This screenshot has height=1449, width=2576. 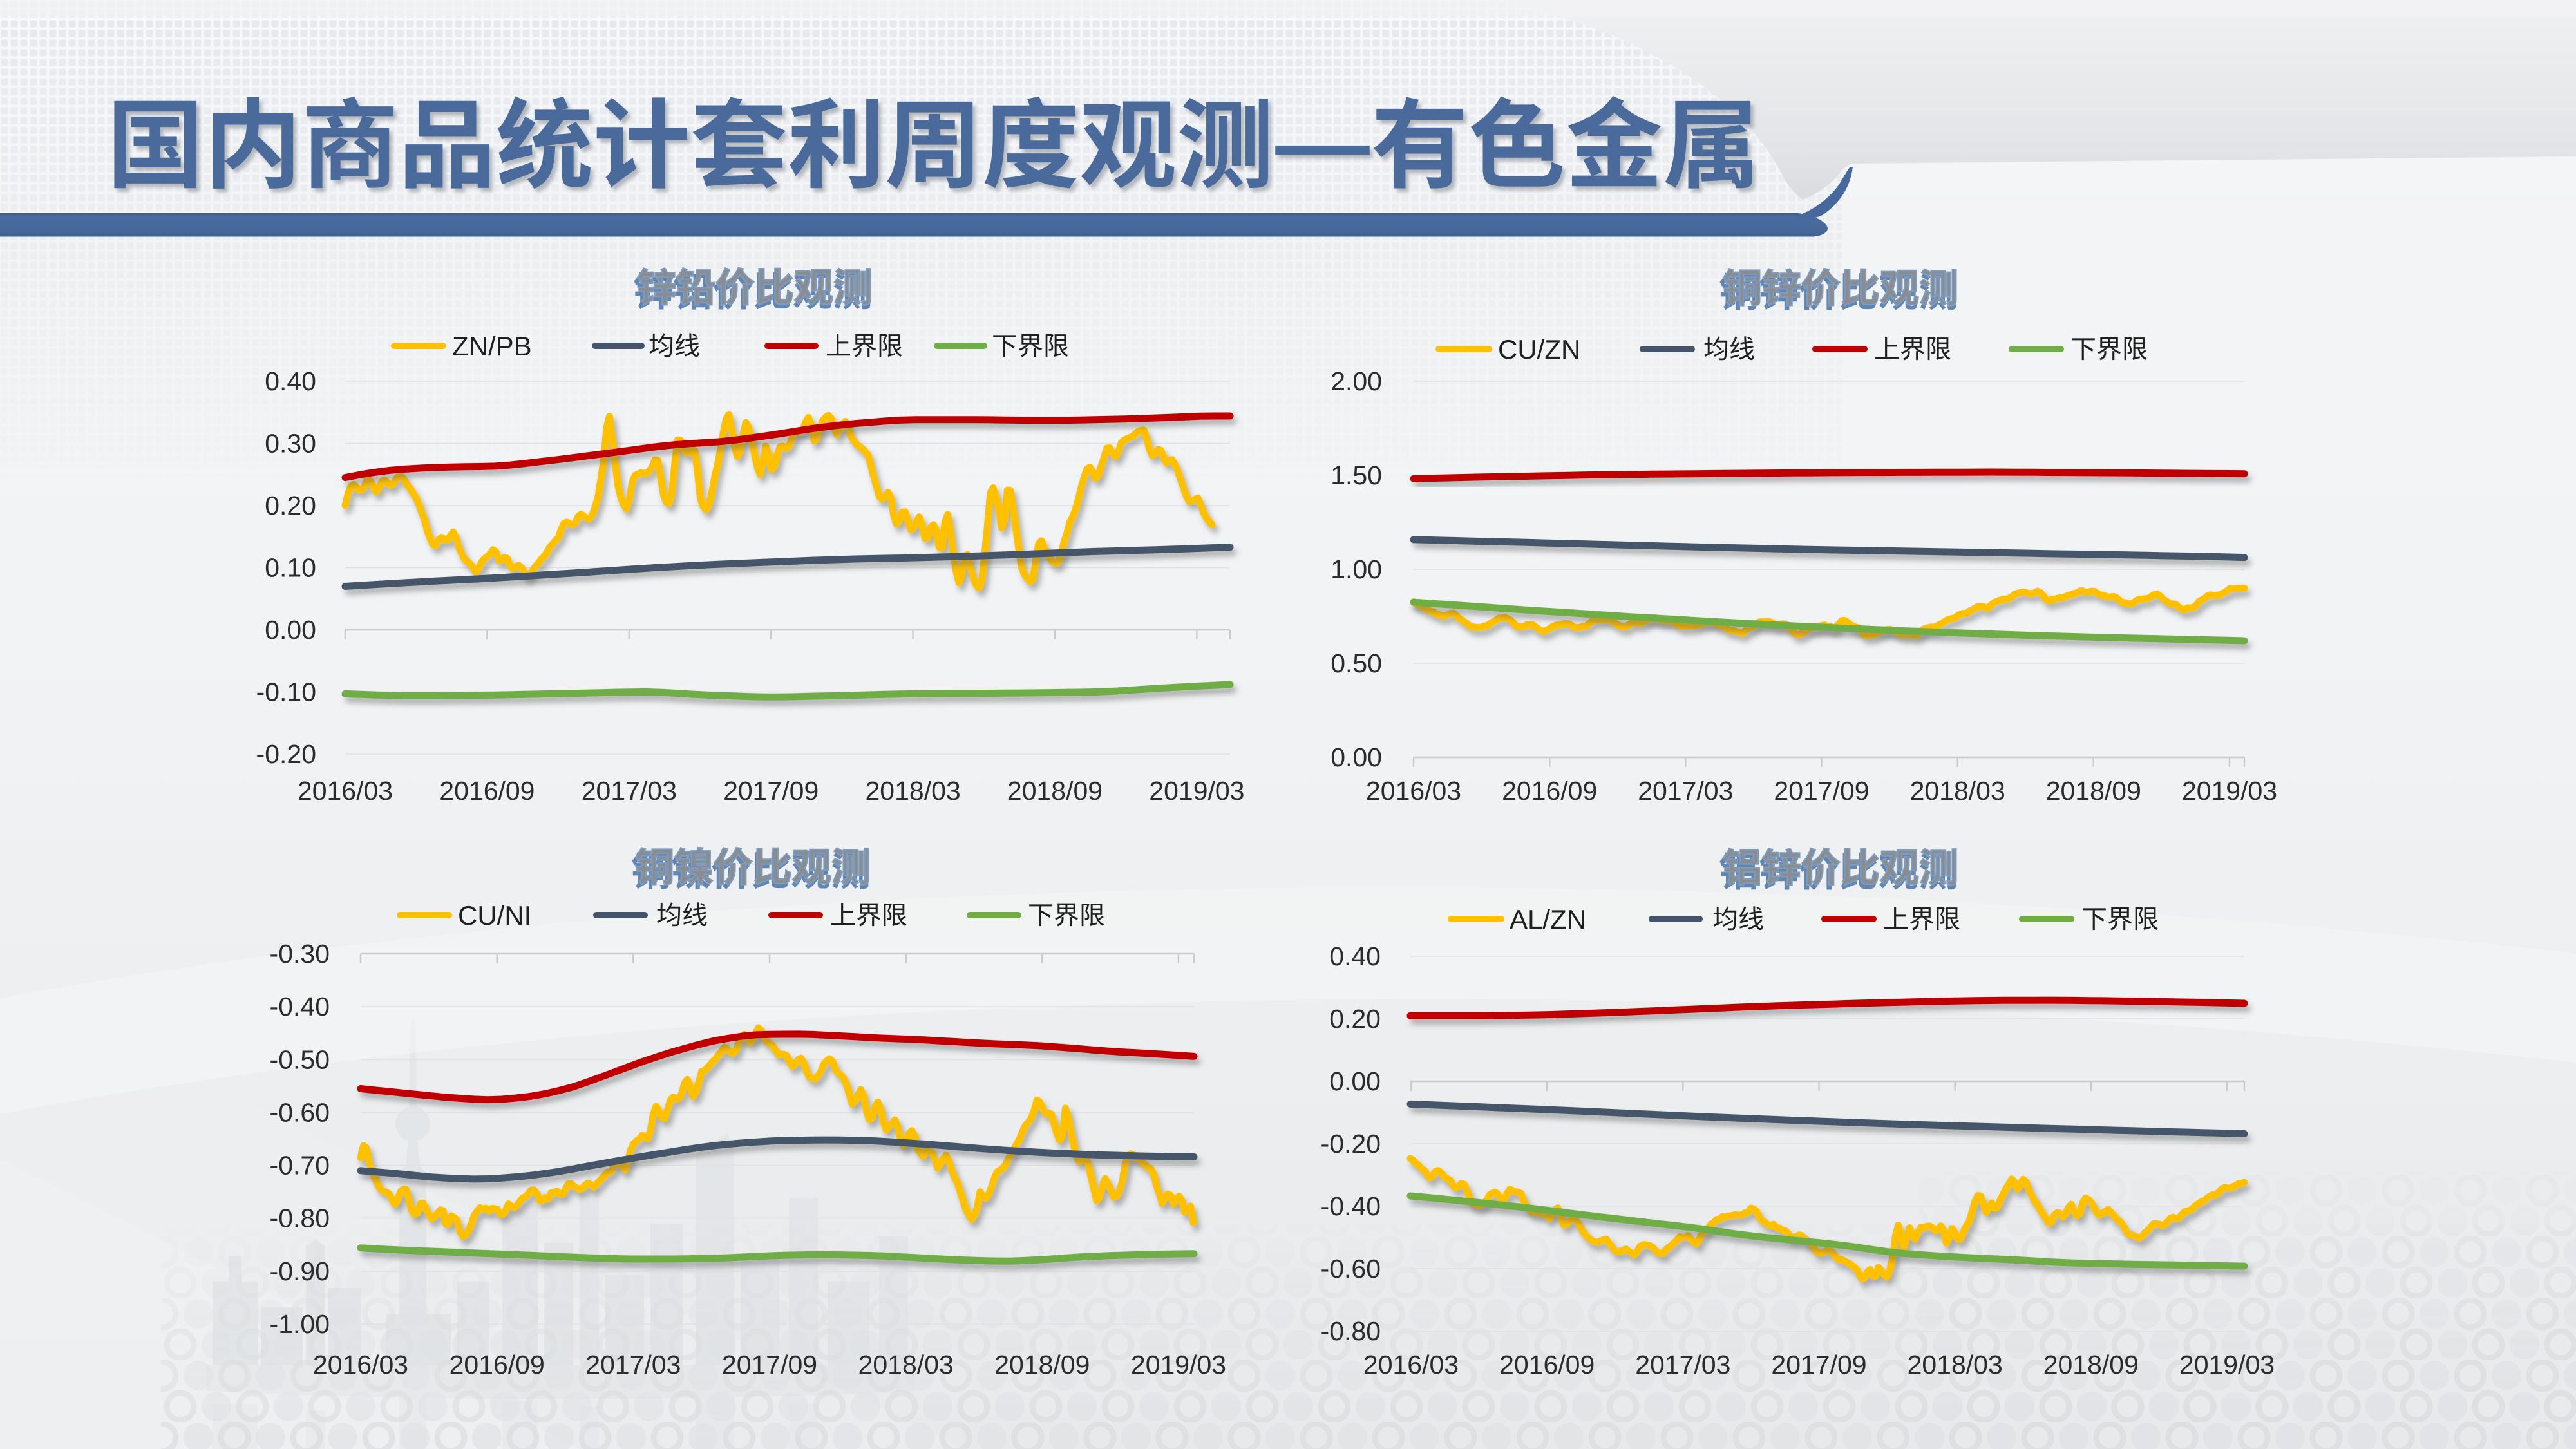 What do you see at coordinates (1539, 350) in the screenshot?
I see `svg-text: CU/ZN` at bounding box center [1539, 350].